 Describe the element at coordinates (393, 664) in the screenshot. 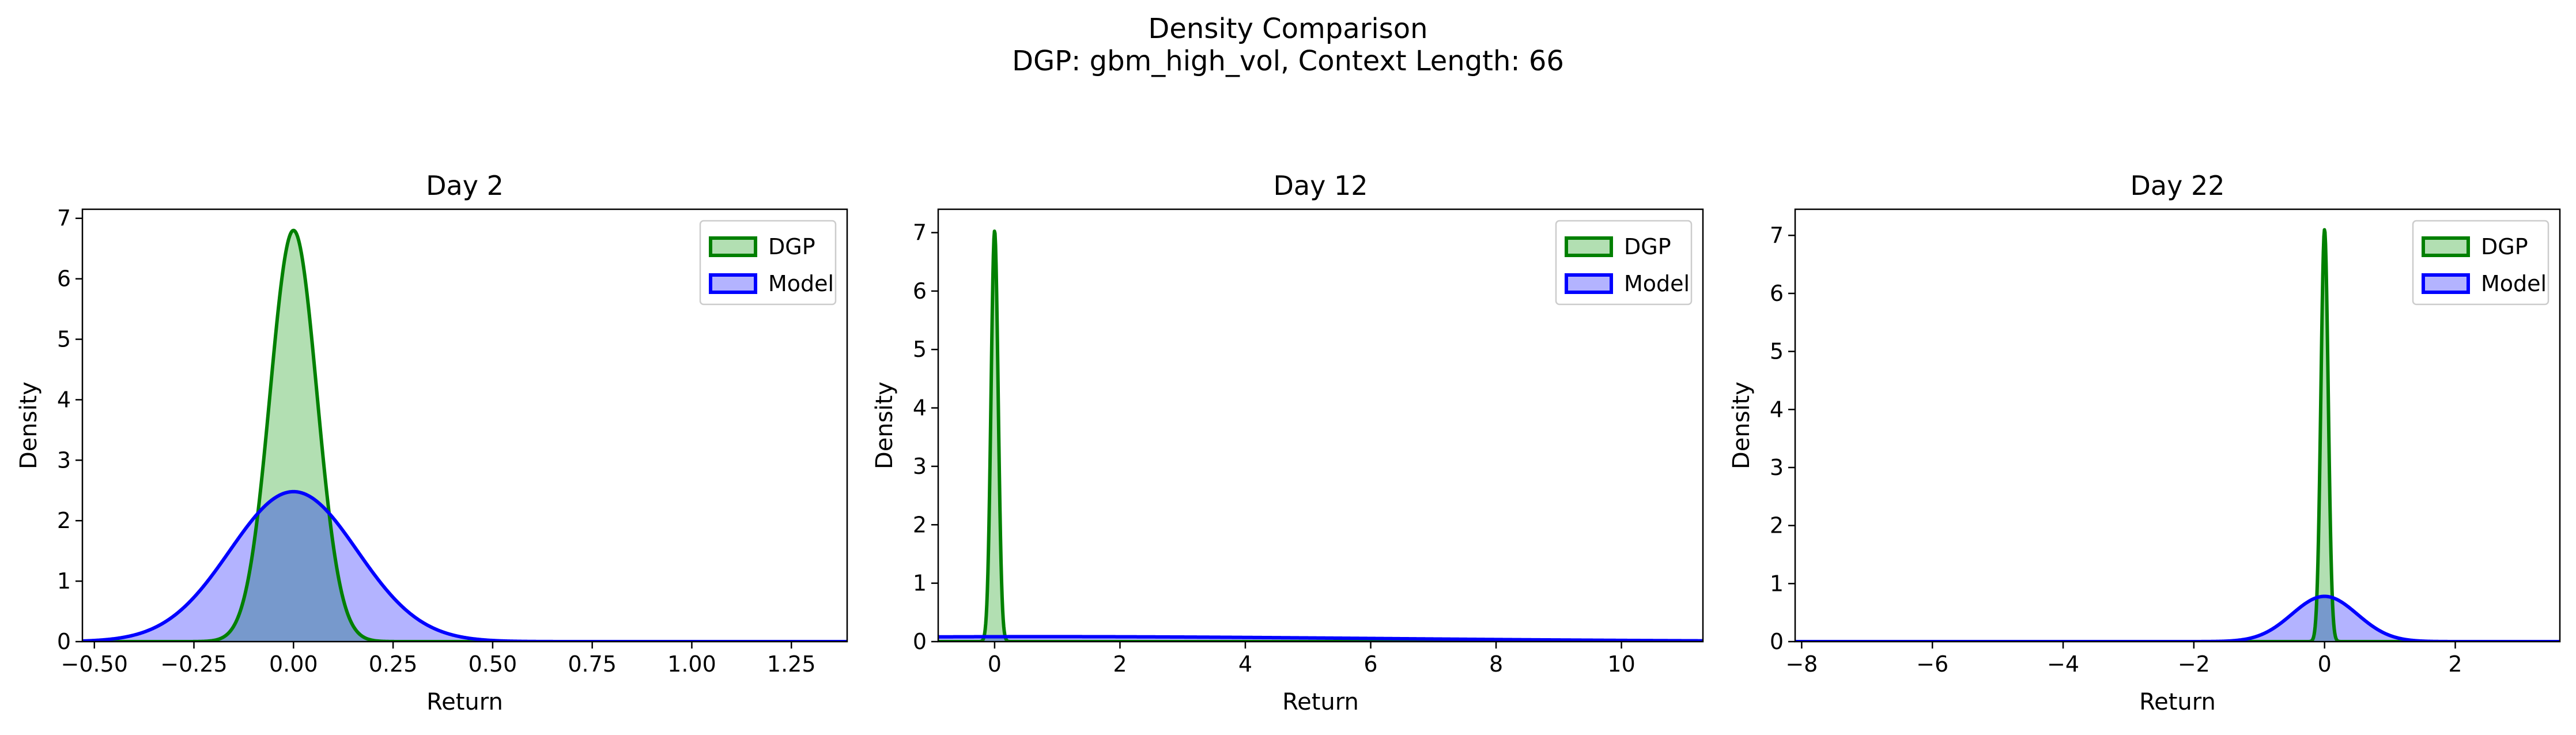

I see `x-tick-label: 0.25` at that location.